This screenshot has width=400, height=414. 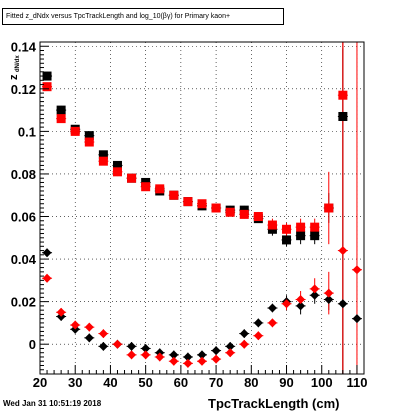 I want to click on y-tick-label: 0.02, so click(x=23, y=302).